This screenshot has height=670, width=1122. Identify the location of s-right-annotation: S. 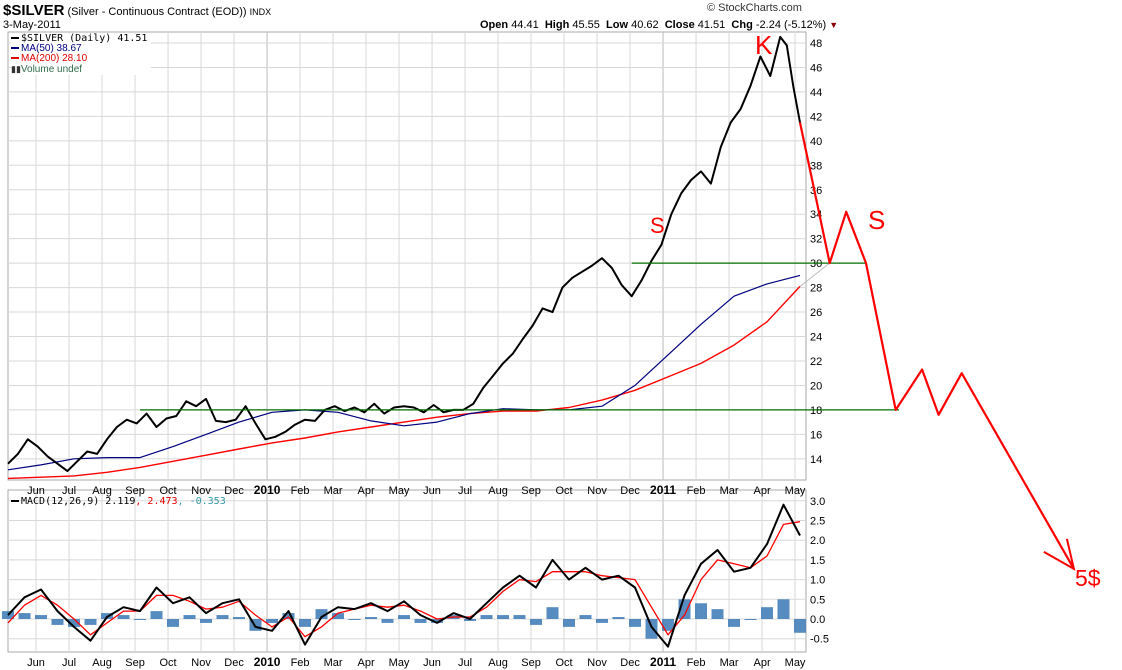
(877, 220).